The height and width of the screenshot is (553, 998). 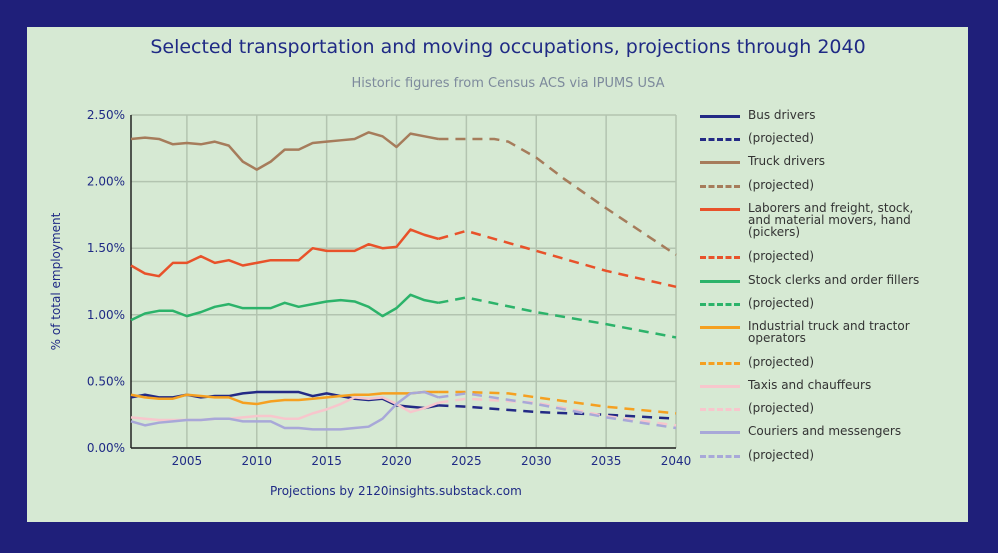 What do you see at coordinates (557, 317) in the screenshot?
I see `projected-line-stock-clerks-and-order-fillers` at bounding box center [557, 317].